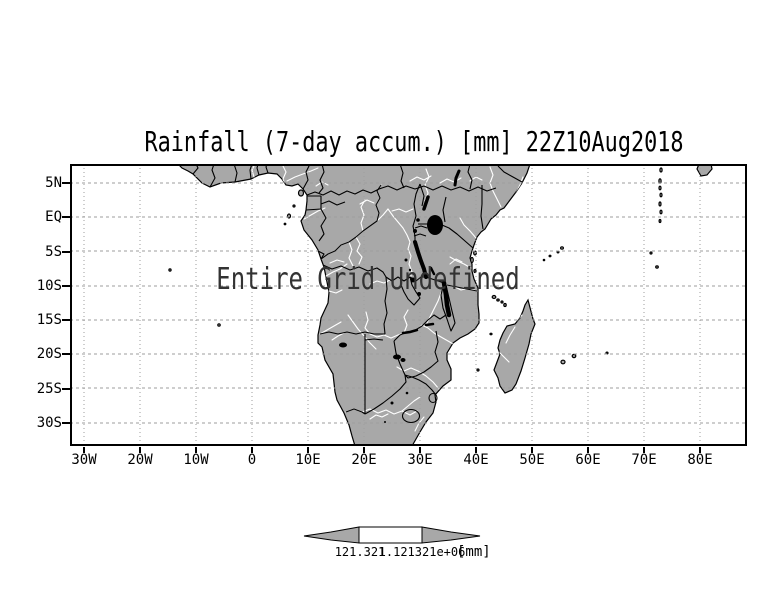 This screenshot has height=612, width=784. I want to click on x-axis-label: 10W, so click(196, 460).